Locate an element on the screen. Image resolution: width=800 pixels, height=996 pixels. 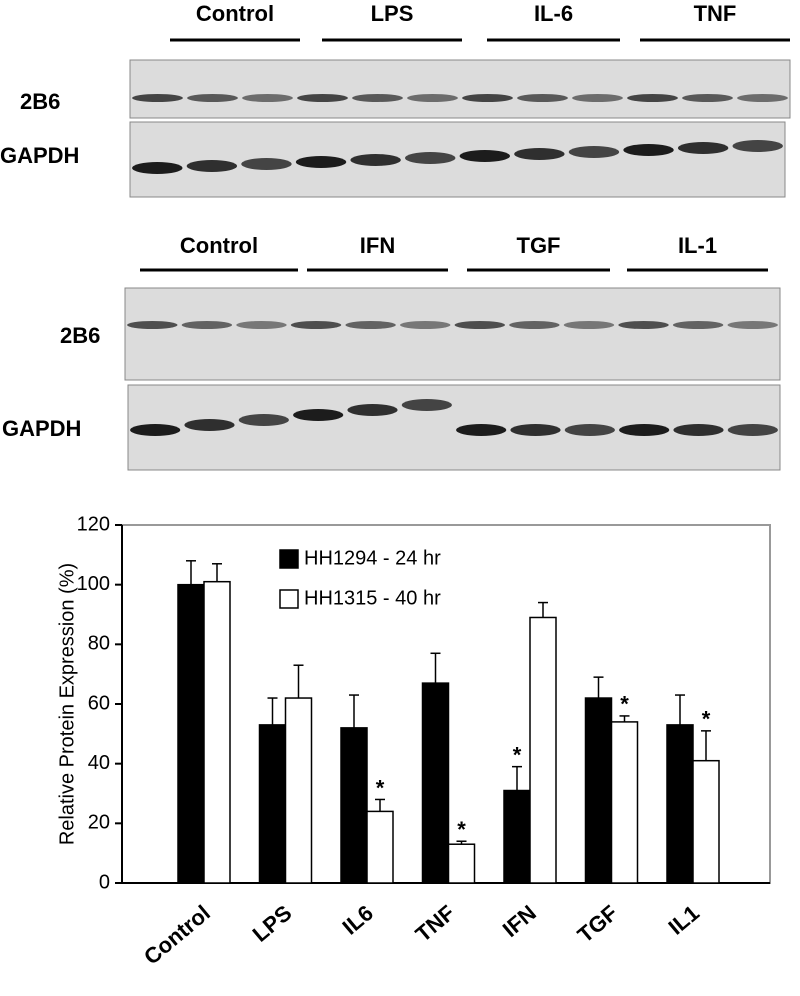
x-tick-label: TNF is located at coordinates (435, 923).